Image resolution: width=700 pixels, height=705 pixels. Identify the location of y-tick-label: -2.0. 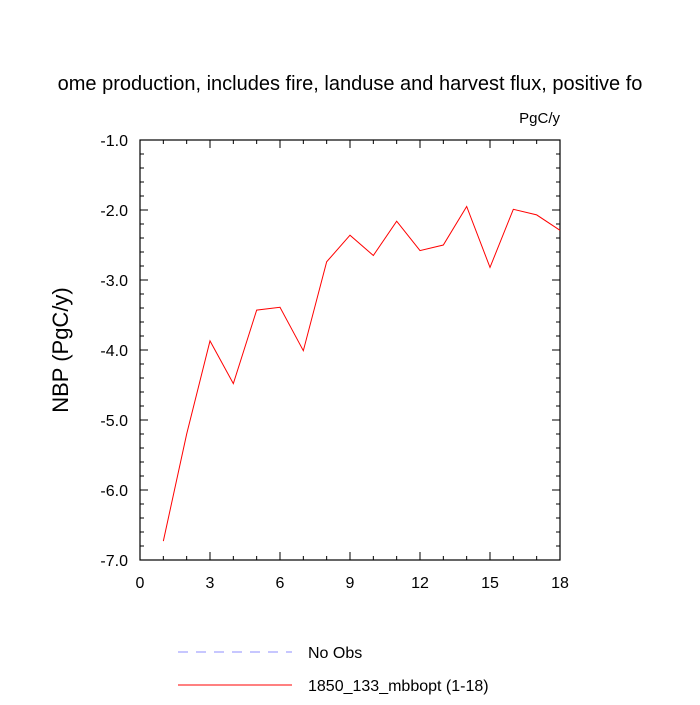
(114, 211).